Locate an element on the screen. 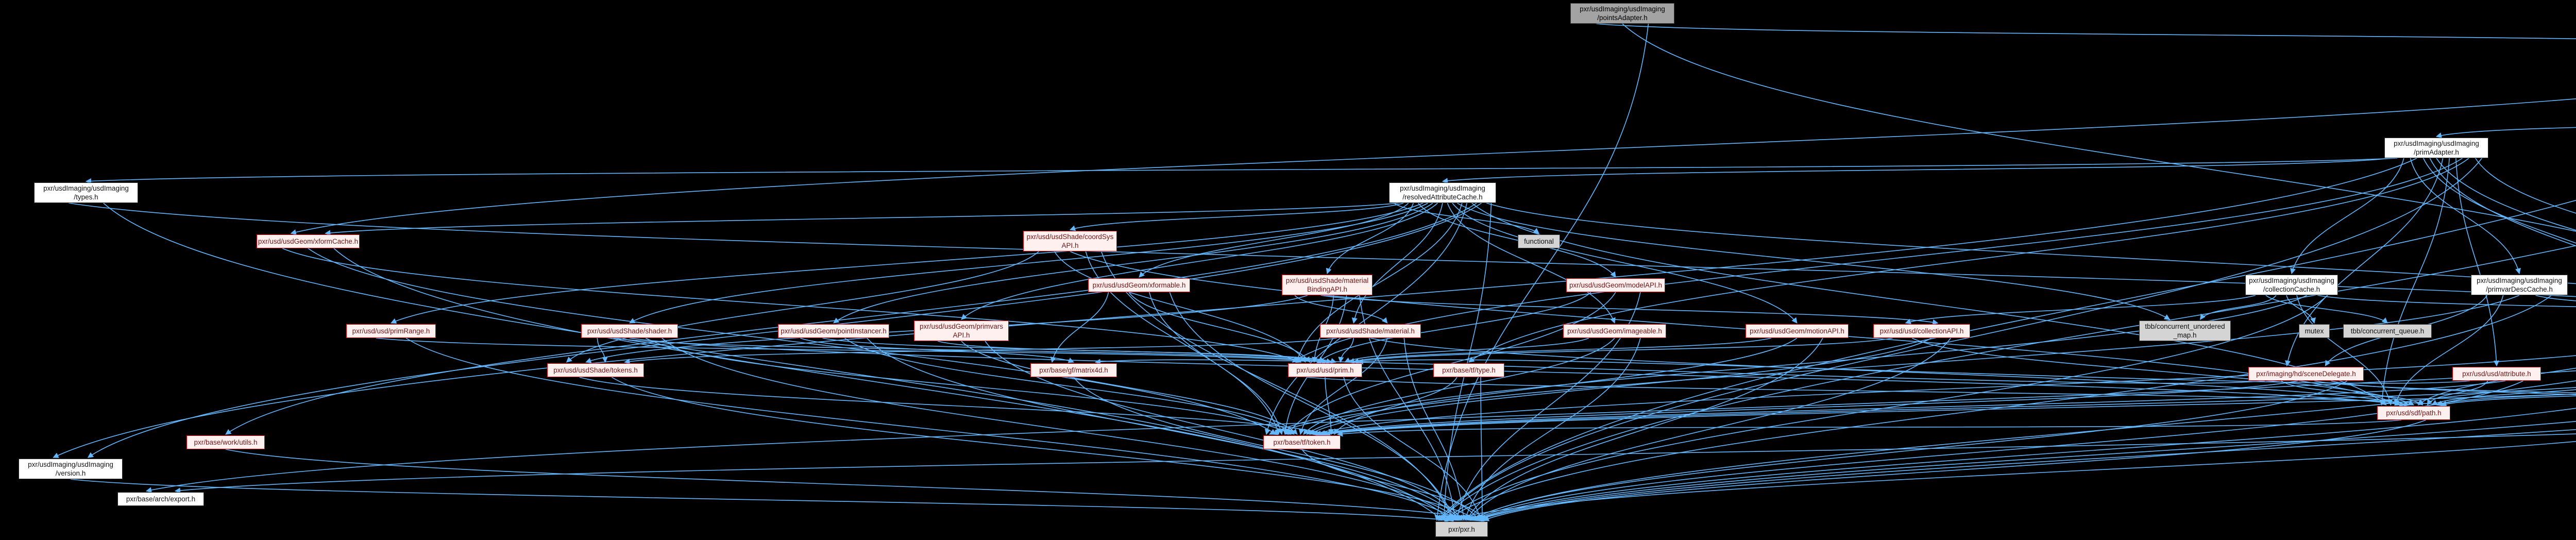 The height and width of the screenshot is (540, 2576). graph-node-collectionAPI: pxr/usd/usd/collectionAPI.h is located at coordinates (1921, 331).